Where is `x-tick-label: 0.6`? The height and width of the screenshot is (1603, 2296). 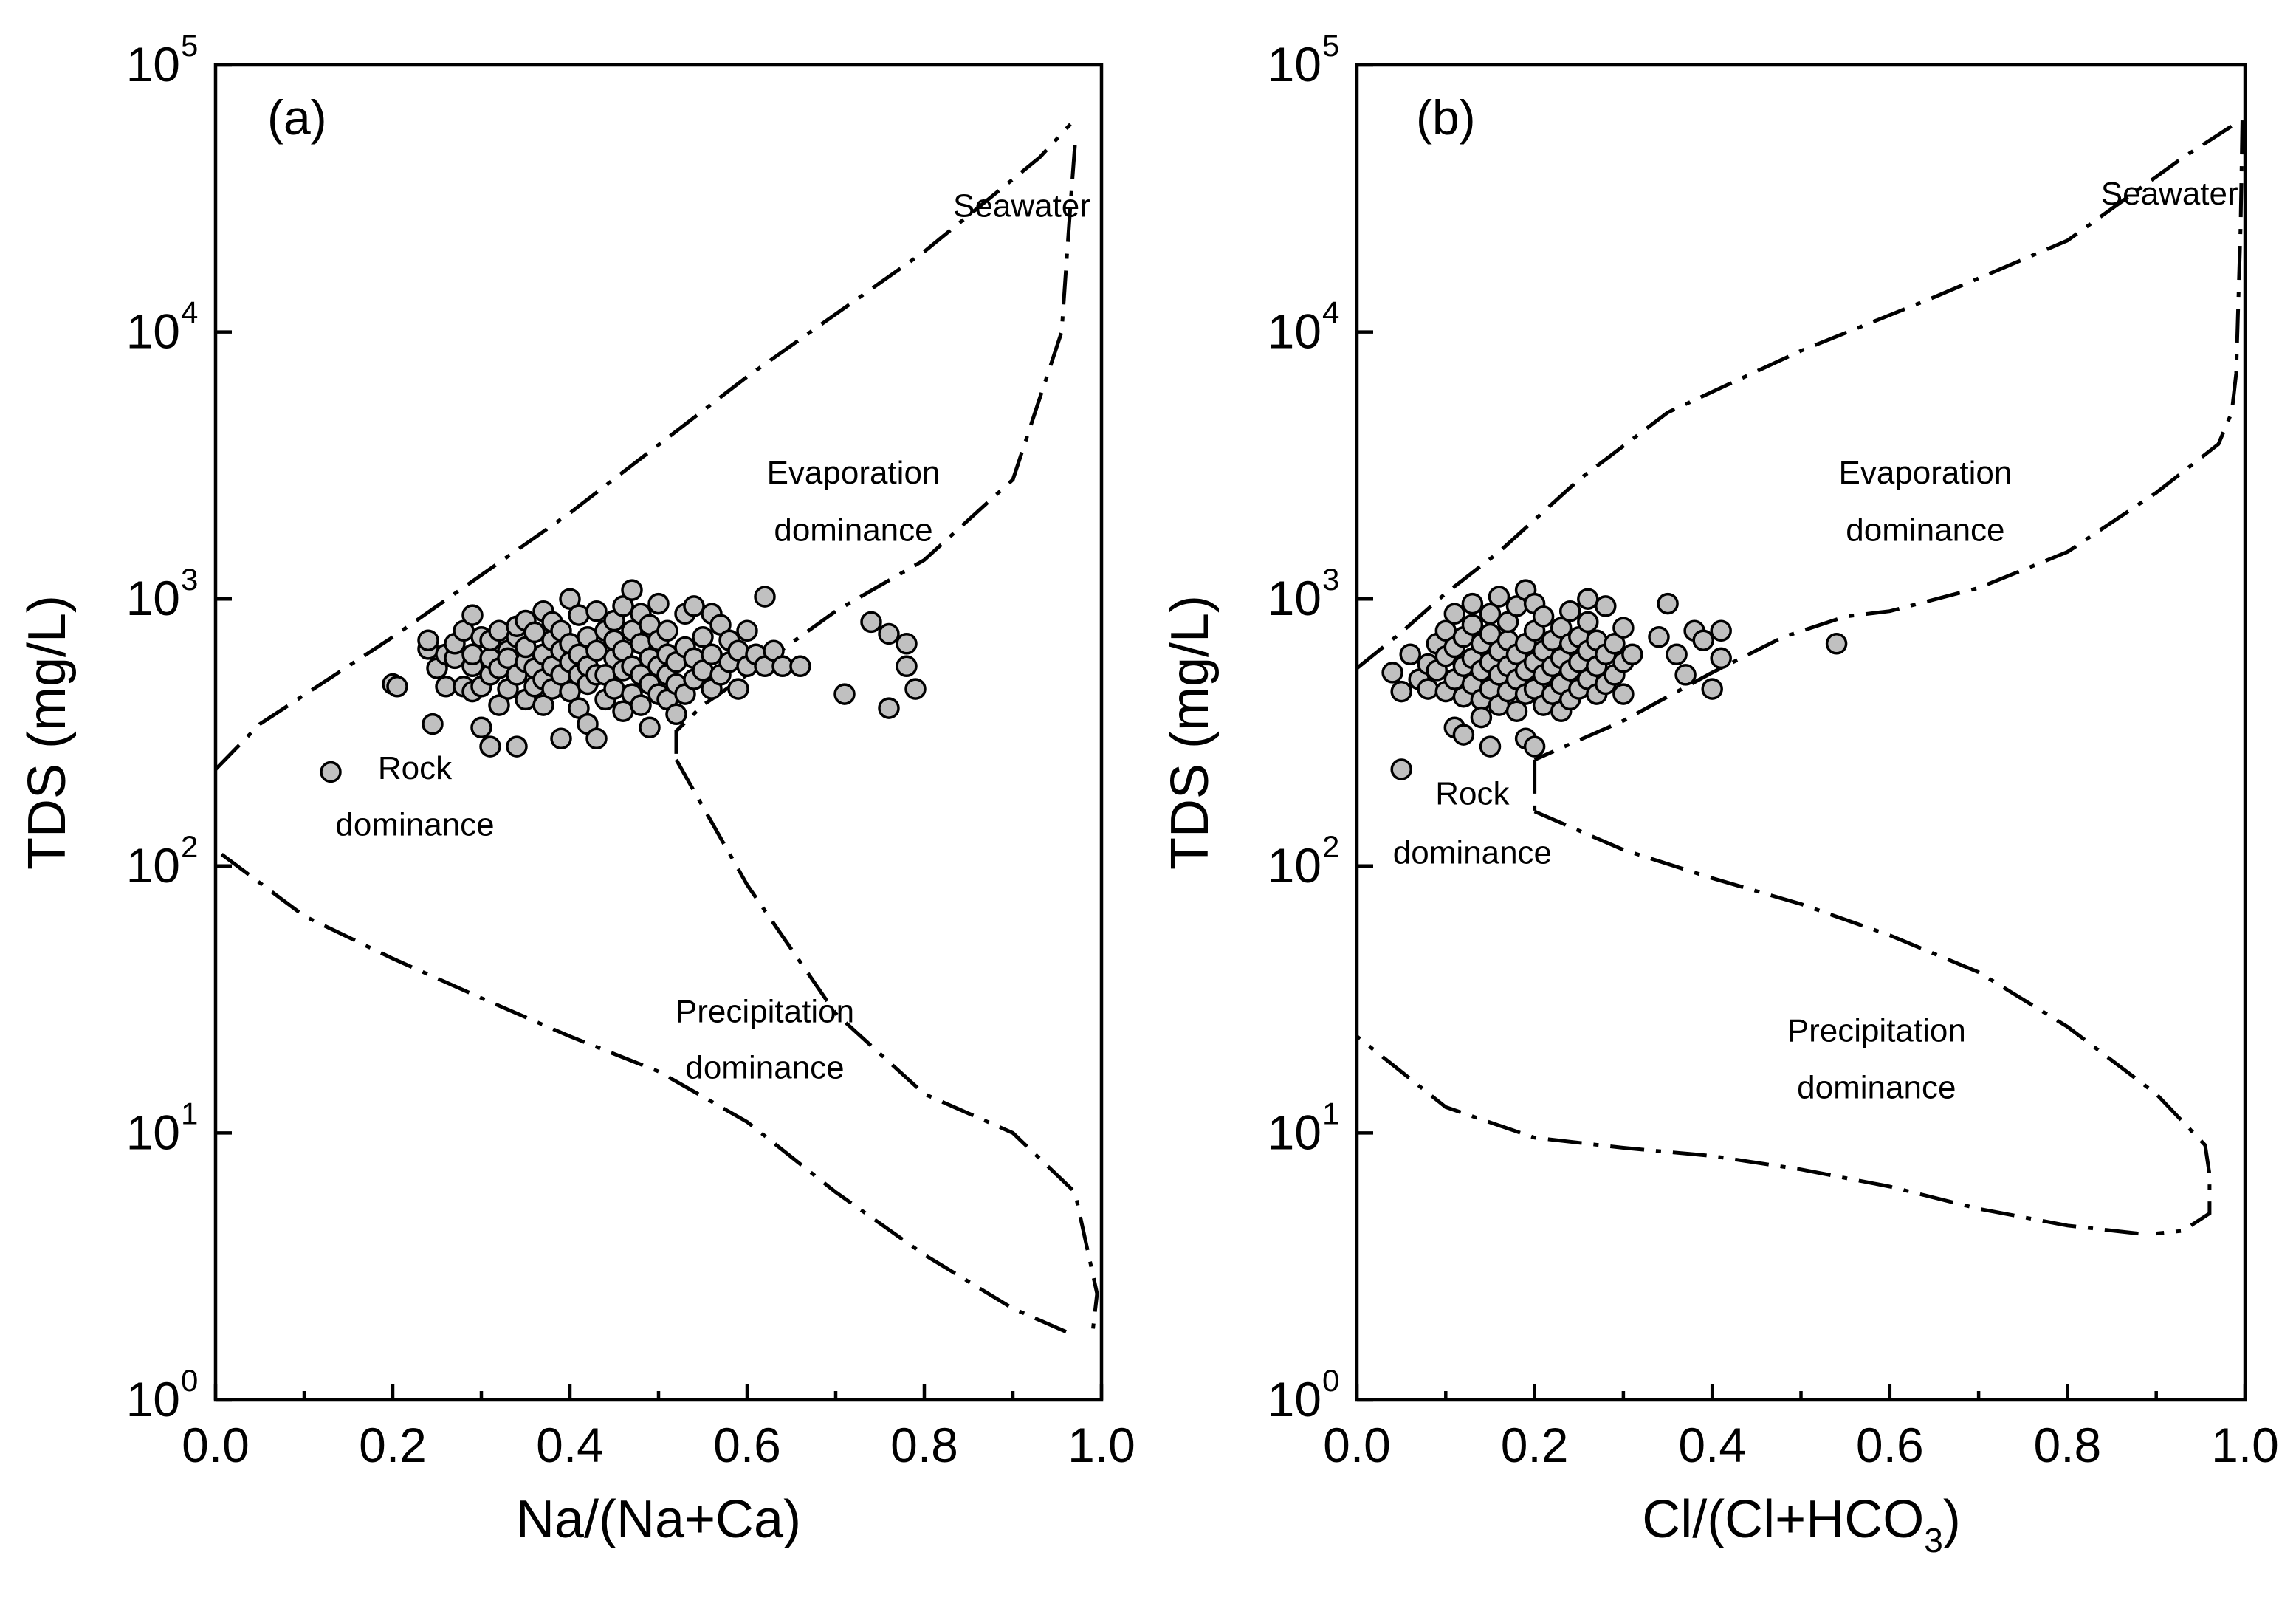 x-tick-label: 0.6 is located at coordinates (1890, 1445).